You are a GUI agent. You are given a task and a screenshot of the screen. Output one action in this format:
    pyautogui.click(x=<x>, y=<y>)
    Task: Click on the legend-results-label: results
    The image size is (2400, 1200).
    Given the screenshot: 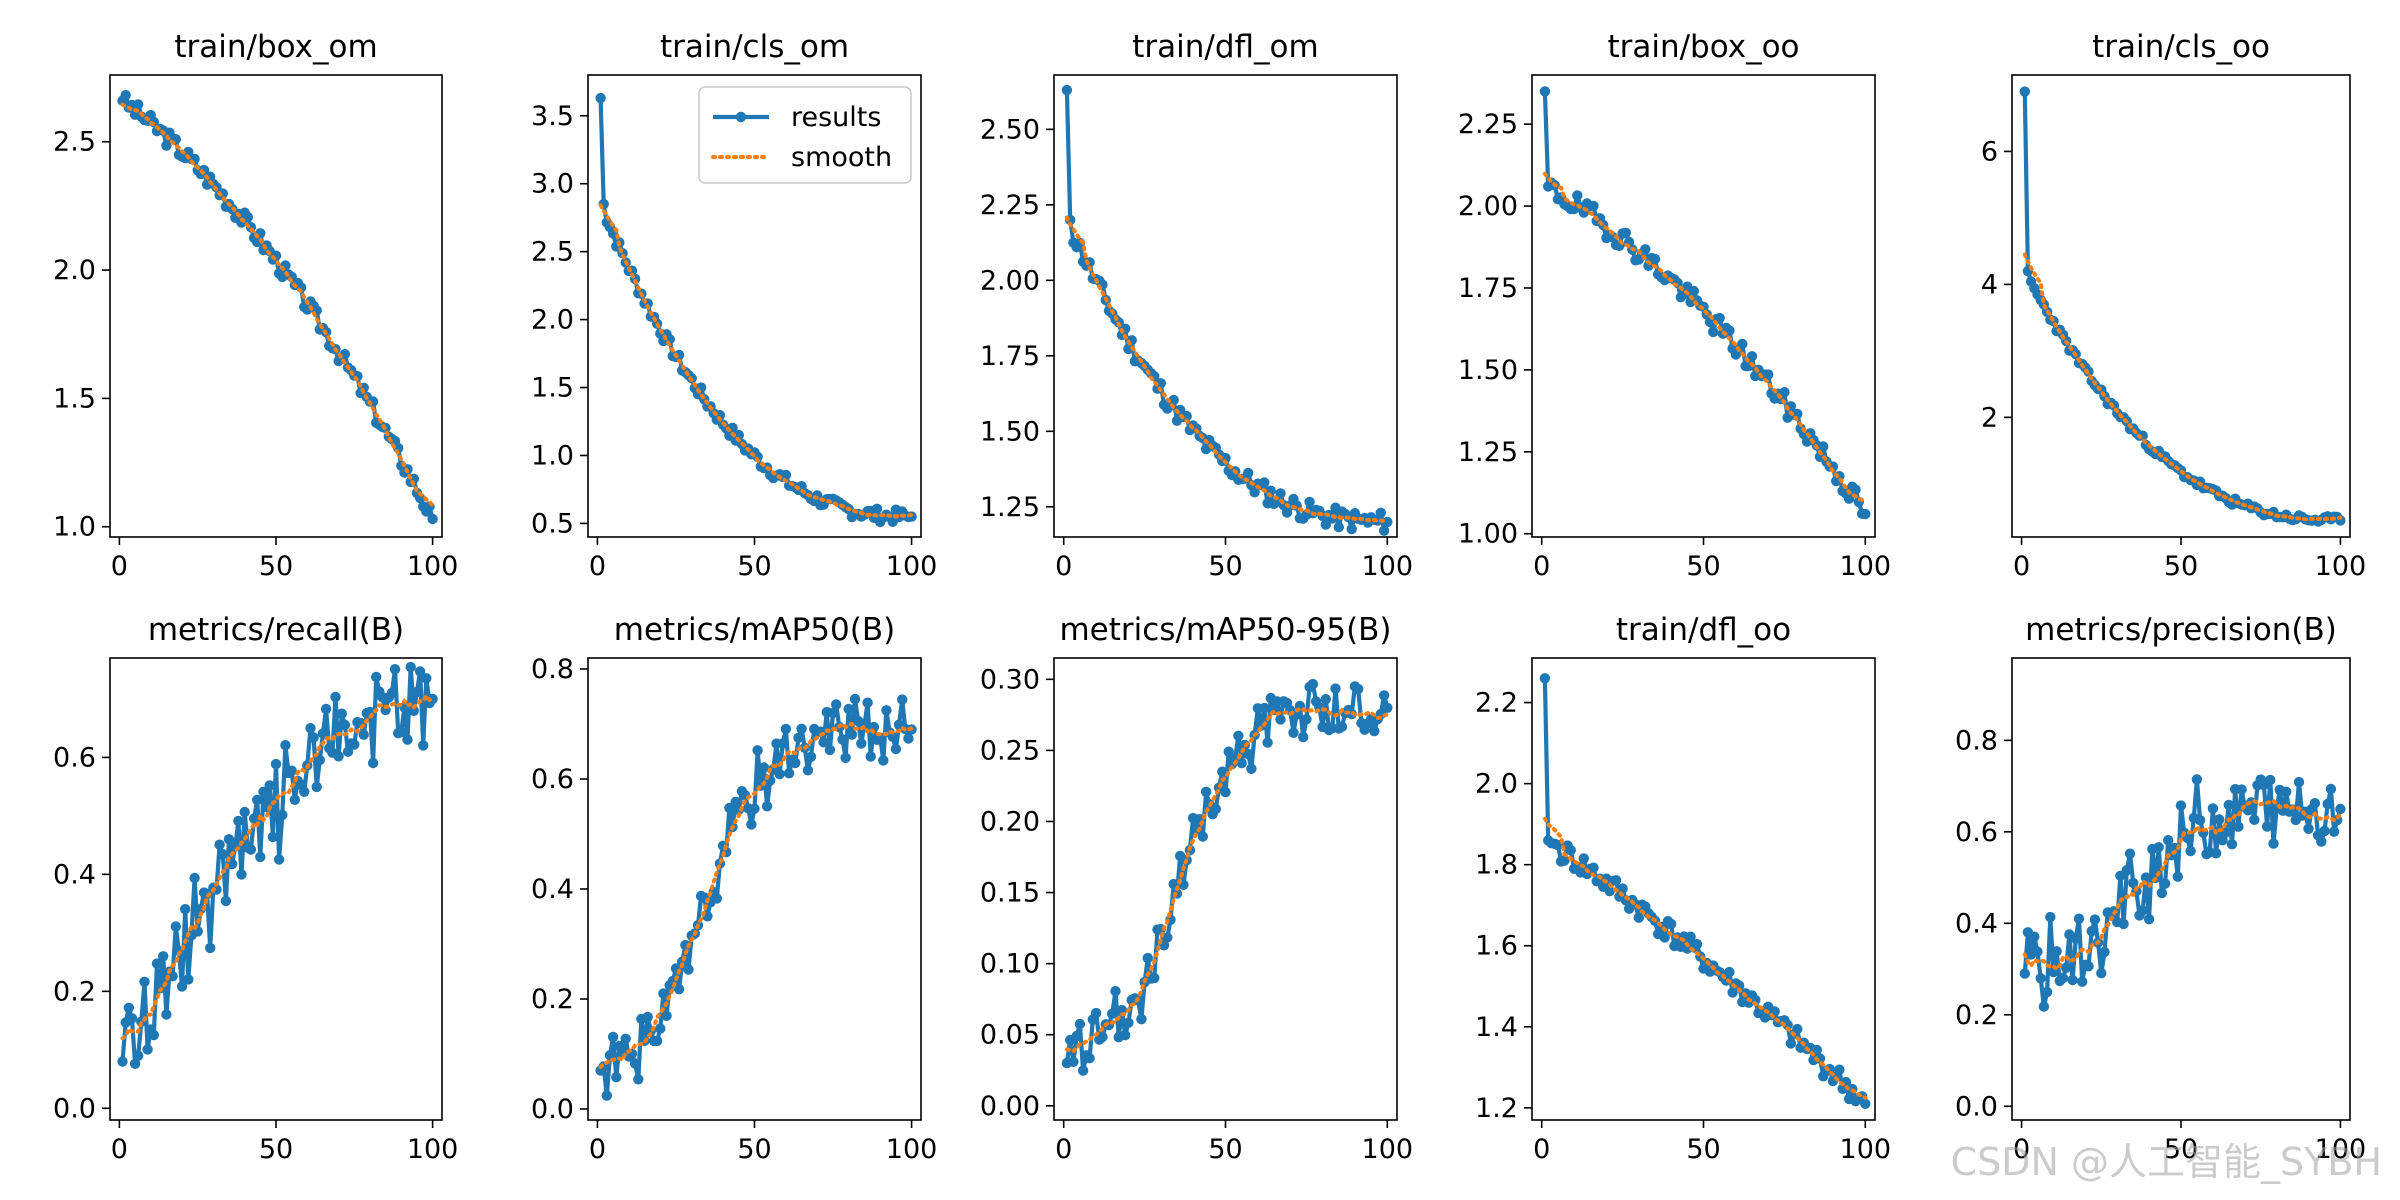 What is the action you would take?
    pyautogui.click(x=836, y=117)
    